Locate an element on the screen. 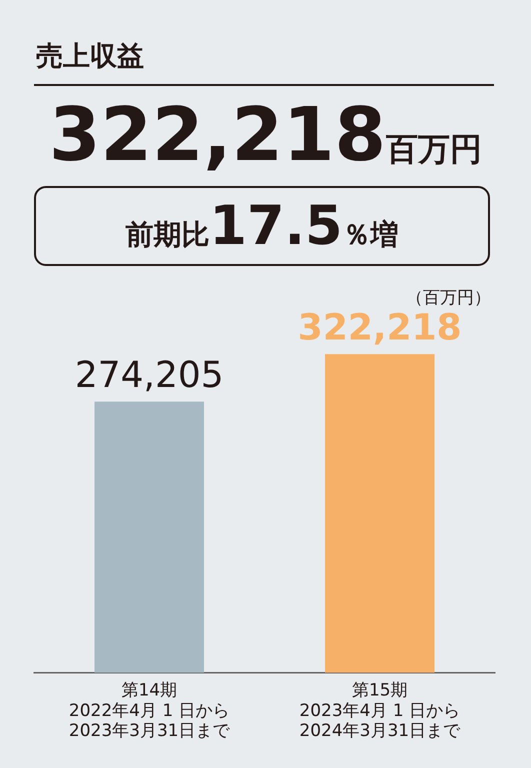 The height and width of the screenshot is (768, 531). data-label: 274,205 is located at coordinates (149, 375).